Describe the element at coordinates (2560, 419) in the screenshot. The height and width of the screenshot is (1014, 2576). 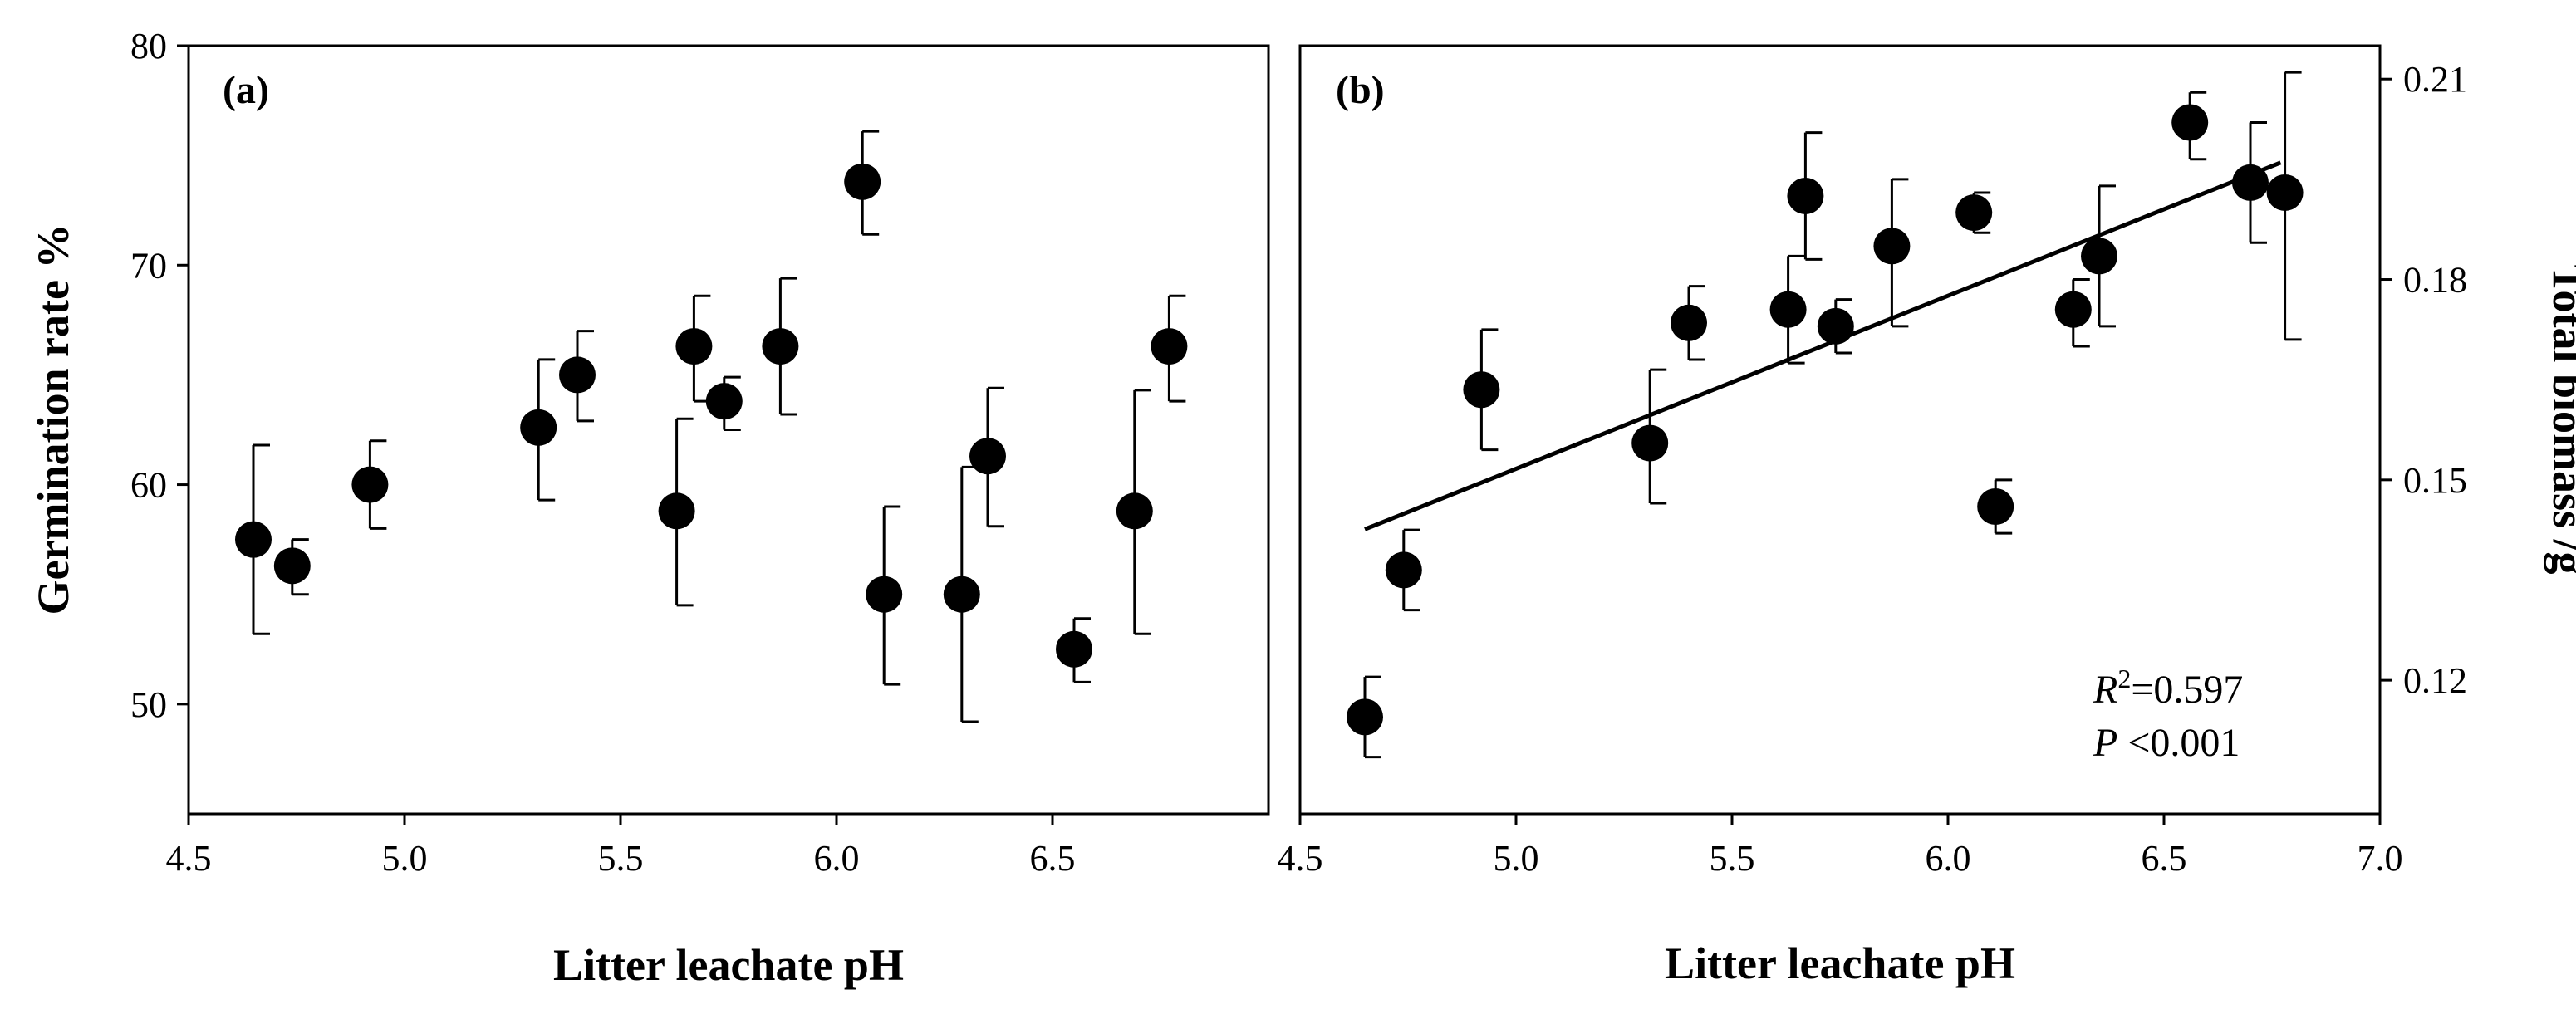
I see `panel-b-y-axis-title: Total biomass /g` at that location.